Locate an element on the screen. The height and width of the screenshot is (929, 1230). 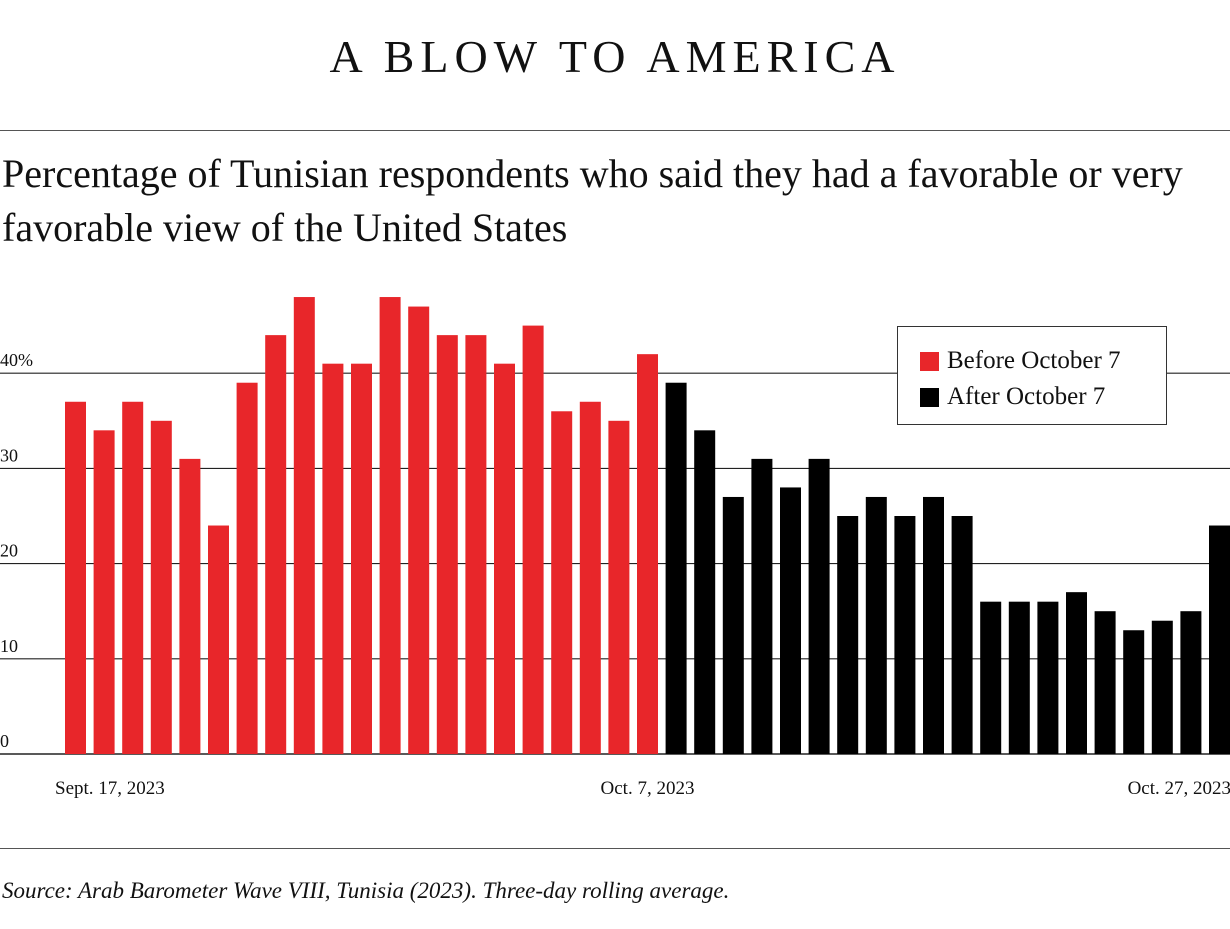
chart-legend: Before October 7 After October 7 is located at coordinates (1032, 375).